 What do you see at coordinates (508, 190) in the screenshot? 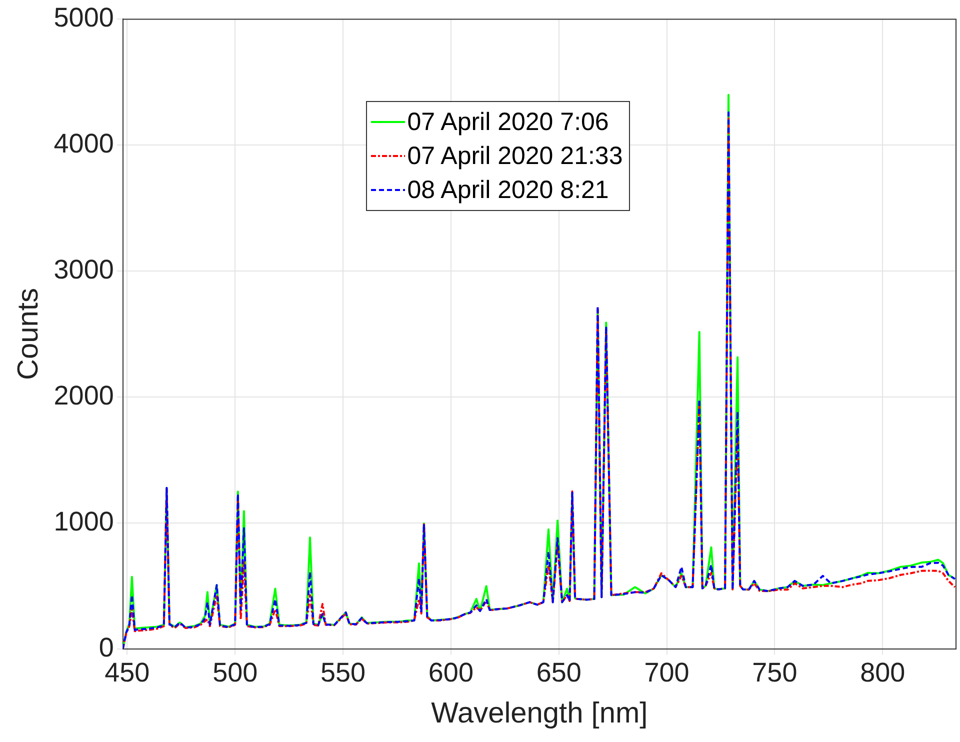
I see `legend-label: 08 April 2020 8:21` at bounding box center [508, 190].